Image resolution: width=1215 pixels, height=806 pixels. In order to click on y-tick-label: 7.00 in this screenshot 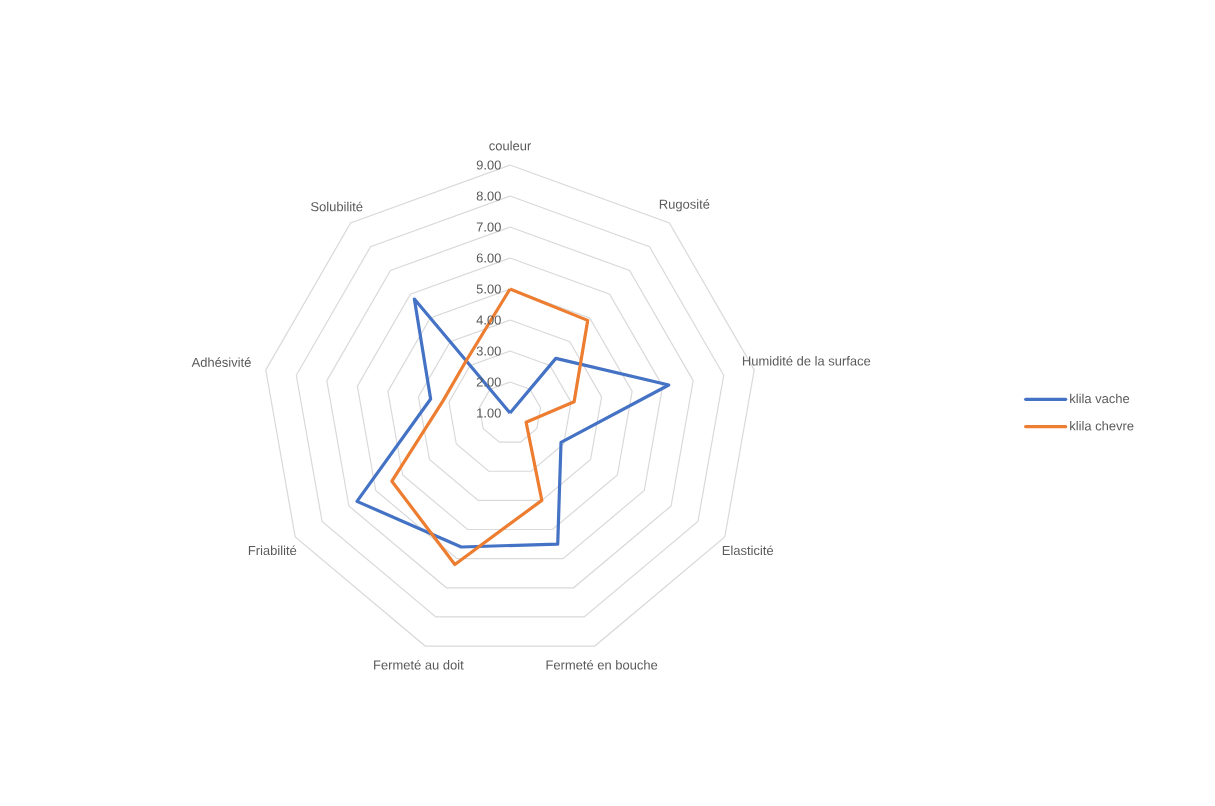, I will do `click(488, 227)`.